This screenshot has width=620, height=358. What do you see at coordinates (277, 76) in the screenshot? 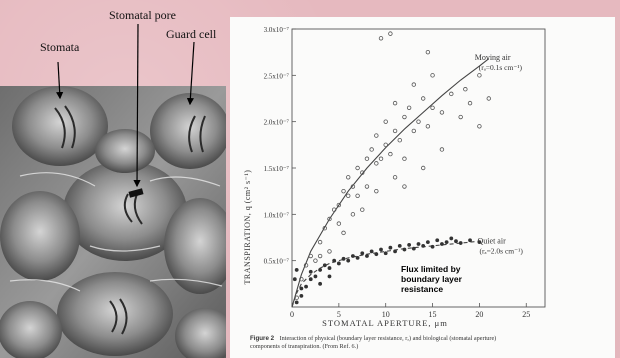
I see `y-tick-label: 2.5x10⁻⁷` at bounding box center [277, 76].